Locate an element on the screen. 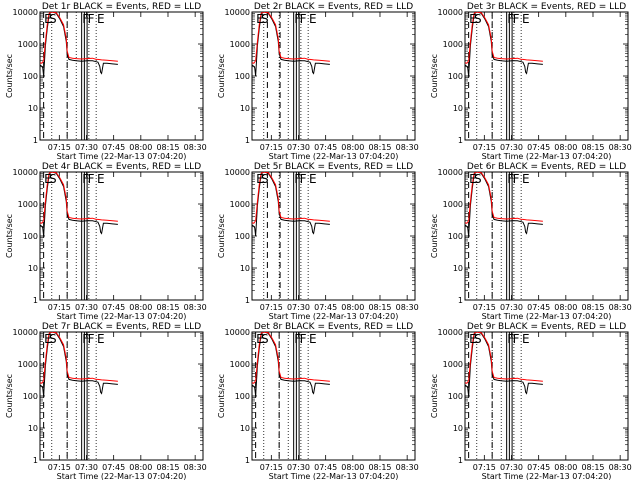  panel-title: Det 6r BLACK = Events, RED = LLD is located at coordinates (546, 167).